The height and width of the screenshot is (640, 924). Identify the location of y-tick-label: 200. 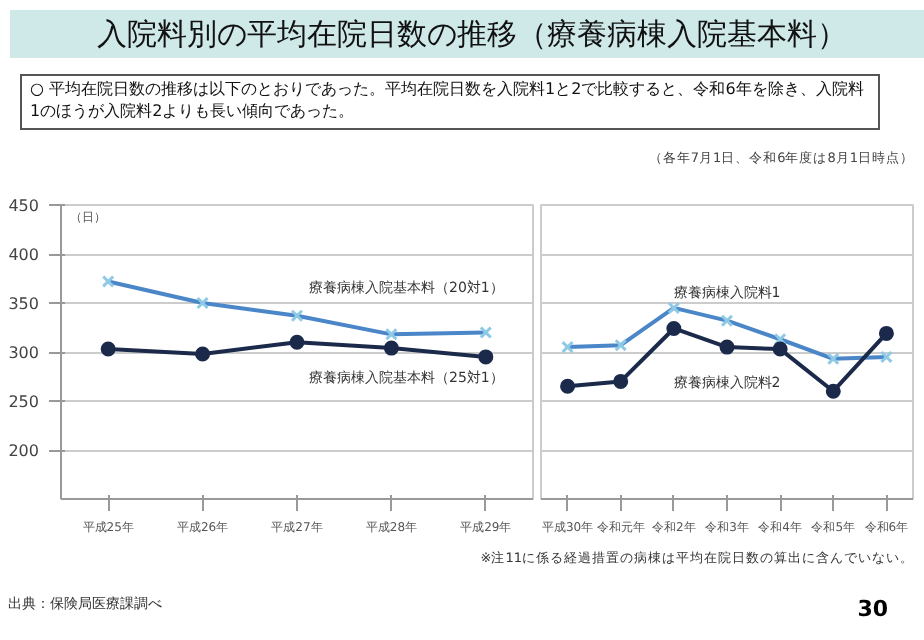
(24, 451).